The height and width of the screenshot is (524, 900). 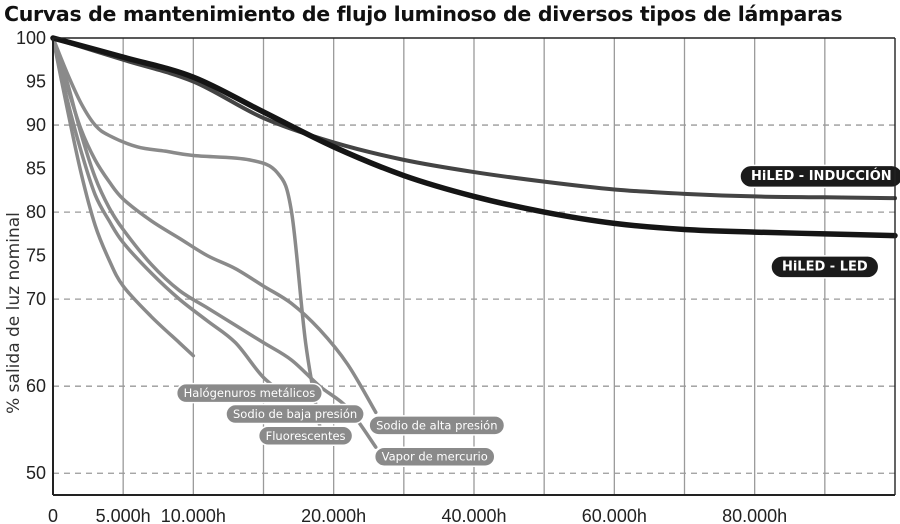 What do you see at coordinates (31, 38) in the screenshot?
I see `y-tick-label: 100` at bounding box center [31, 38].